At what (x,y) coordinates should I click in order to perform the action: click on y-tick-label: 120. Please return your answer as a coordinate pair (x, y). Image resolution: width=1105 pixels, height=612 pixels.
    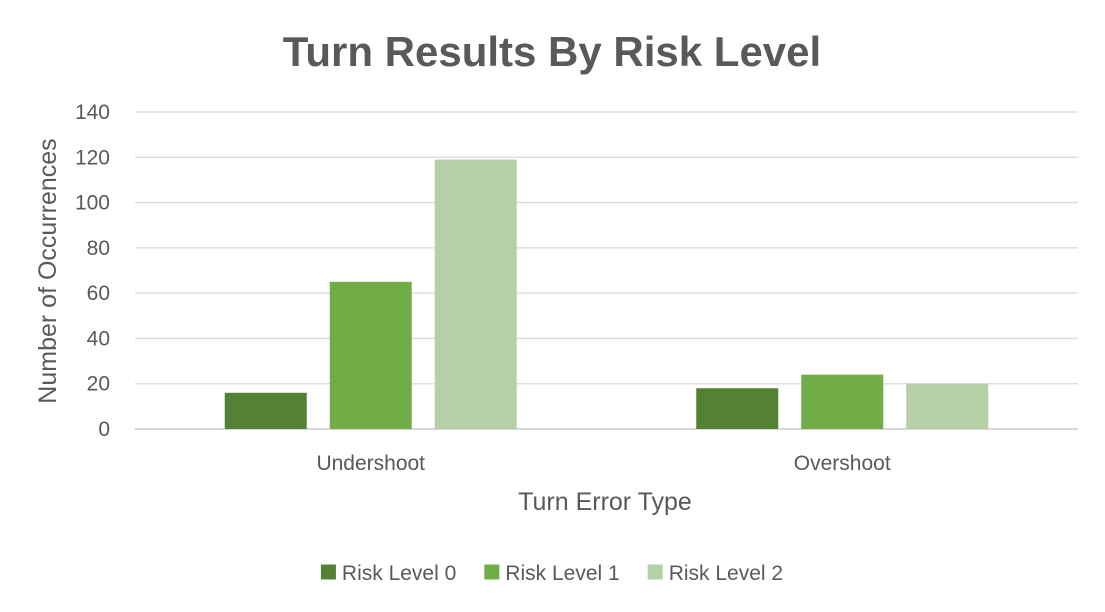
    Looking at the image, I should click on (92, 157).